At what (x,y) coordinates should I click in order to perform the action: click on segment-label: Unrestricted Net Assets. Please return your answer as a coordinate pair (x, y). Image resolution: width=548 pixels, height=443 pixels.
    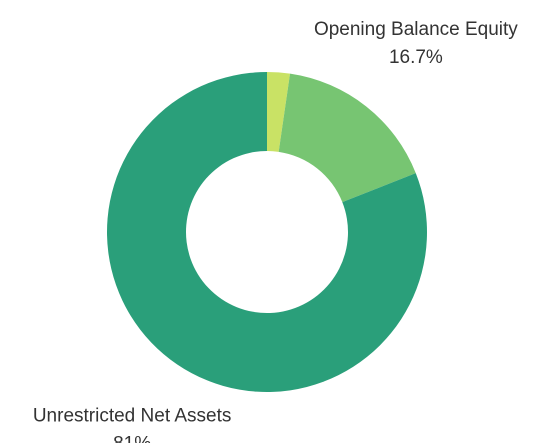
    Looking at the image, I should click on (132, 416).